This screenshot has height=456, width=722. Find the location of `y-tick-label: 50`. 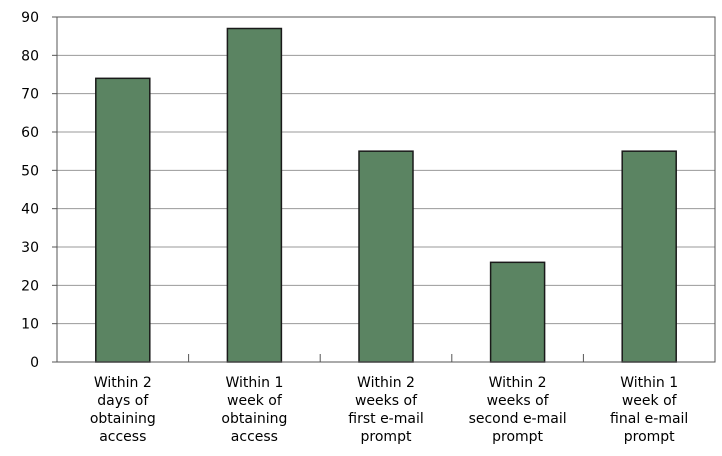

y-tick-label: 50 is located at coordinates (30, 171).